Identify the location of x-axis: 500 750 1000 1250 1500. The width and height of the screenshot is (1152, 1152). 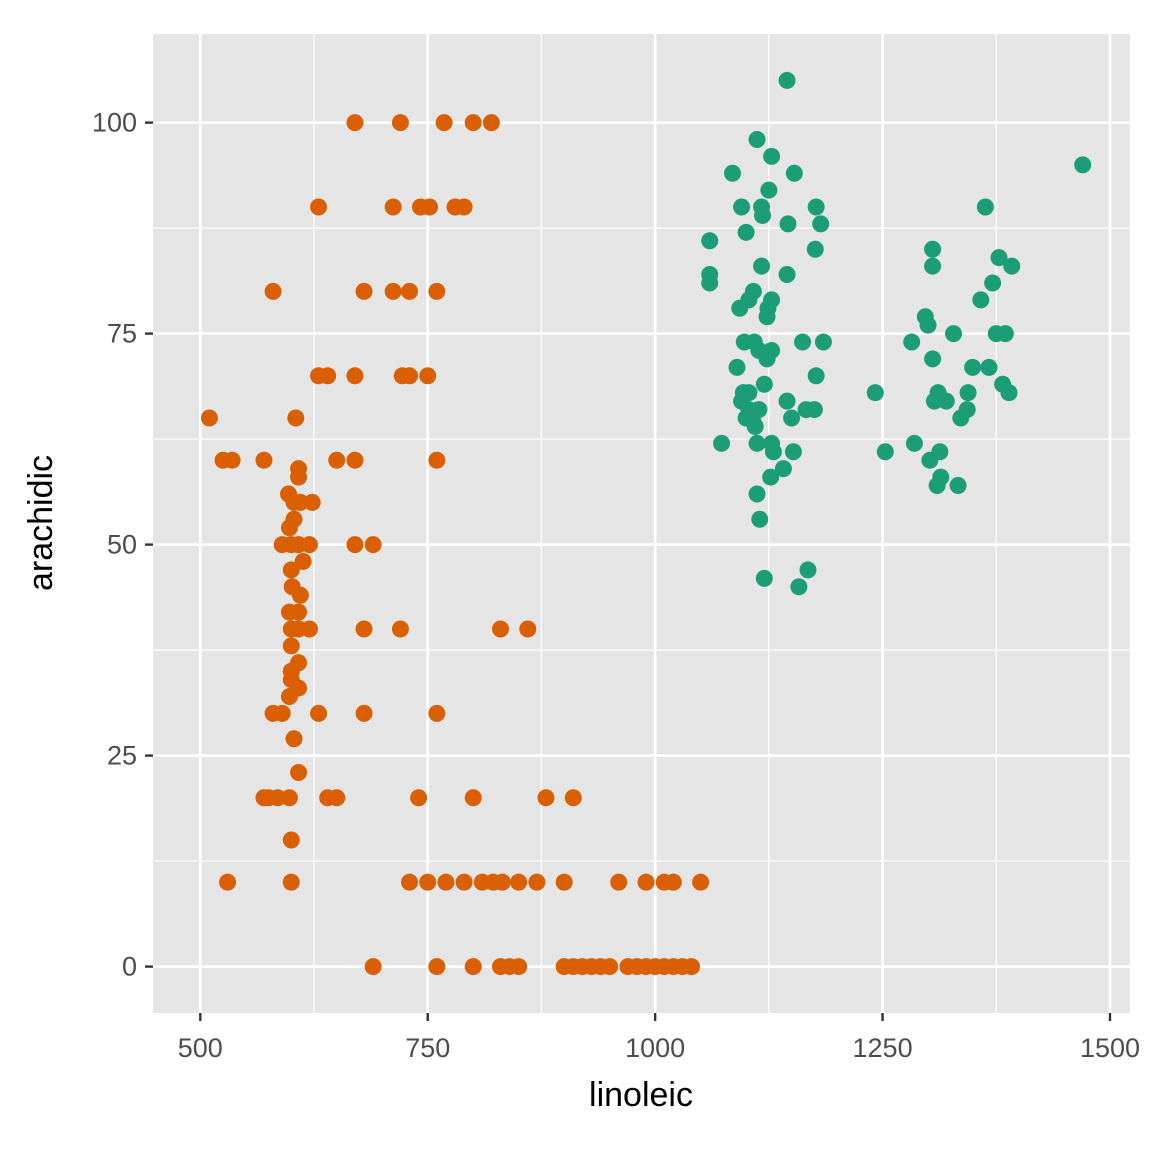
(659, 1038).